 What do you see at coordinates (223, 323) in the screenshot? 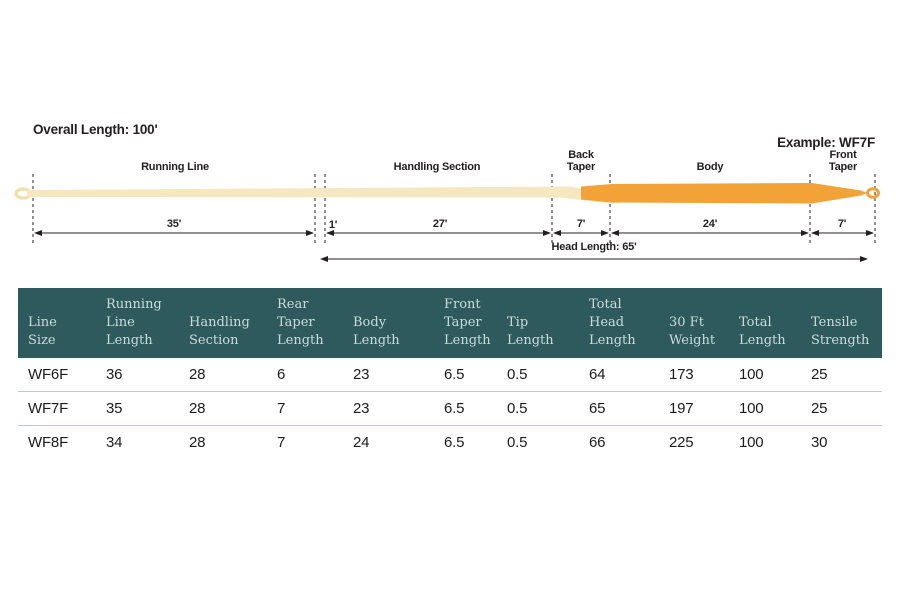
I see `column-header-handling-section: Handling Section` at bounding box center [223, 323].